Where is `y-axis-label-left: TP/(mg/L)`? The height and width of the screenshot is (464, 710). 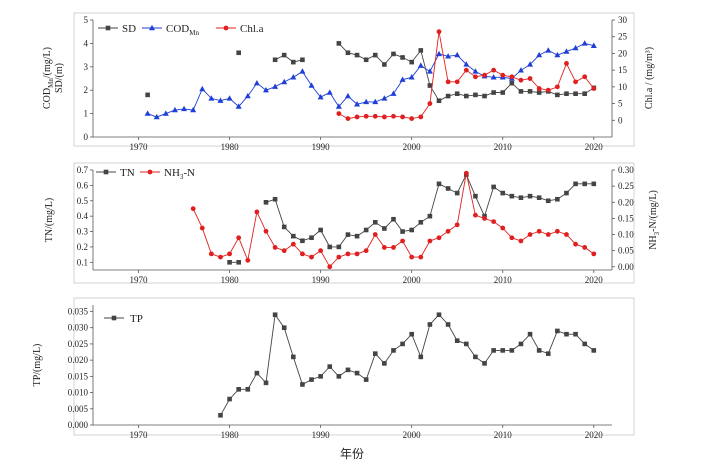 y-axis-label-left: TP/(mg/L) is located at coordinates (37, 365).